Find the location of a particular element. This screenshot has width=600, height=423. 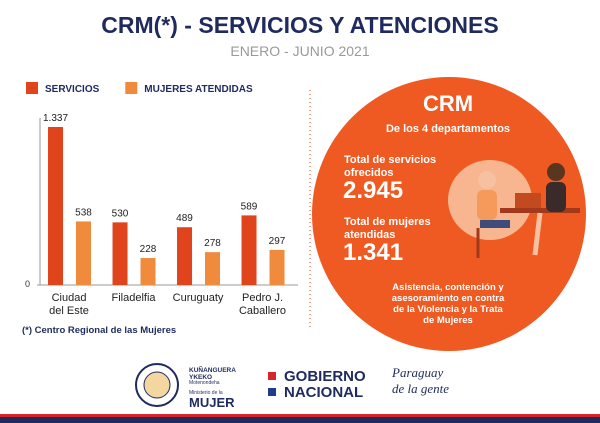

government: GOBIERNO NACIONAL is located at coordinates (325, 384).